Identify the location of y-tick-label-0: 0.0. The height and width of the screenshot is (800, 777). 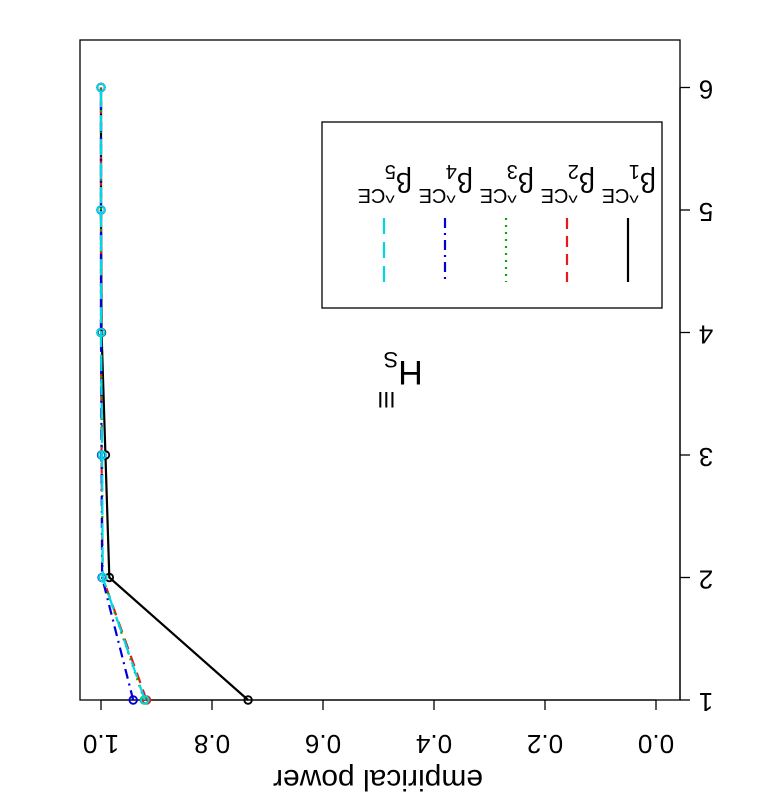
(656, 744).